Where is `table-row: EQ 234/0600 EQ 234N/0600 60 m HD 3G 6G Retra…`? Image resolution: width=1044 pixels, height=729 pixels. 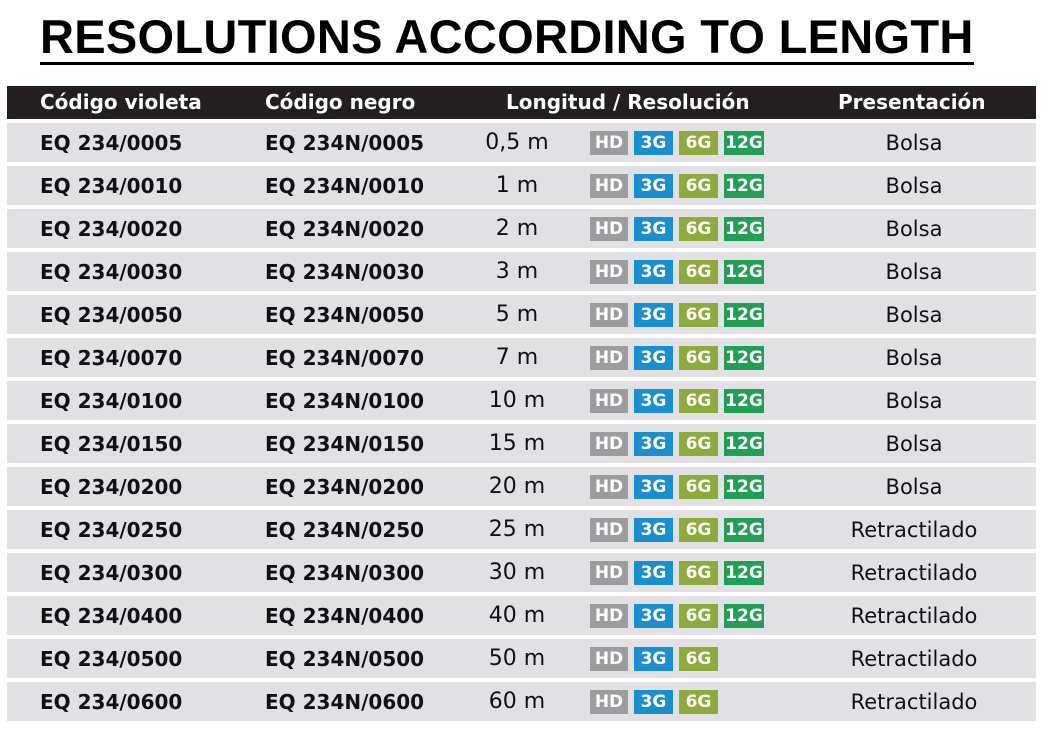
table-row: EQ 234/0600 EQ 234N/0600 60 m HD 3G 6G Retra… is located at coordinates (521, 701).